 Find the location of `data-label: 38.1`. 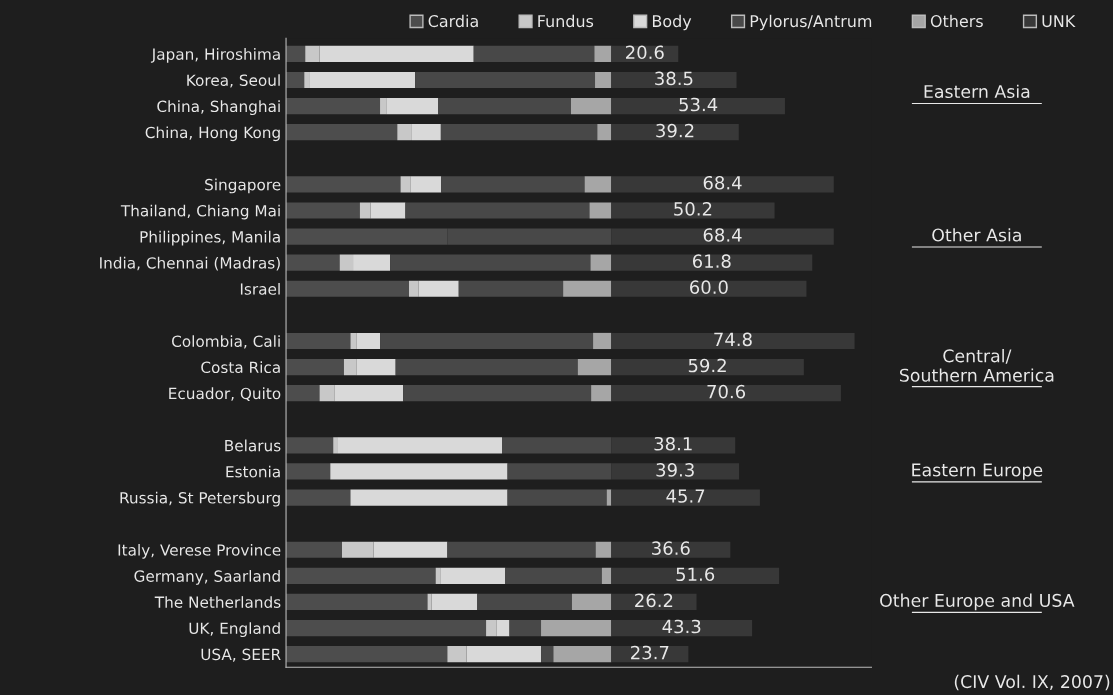

data-label: 38.1 is located at coordinates (673, 443).